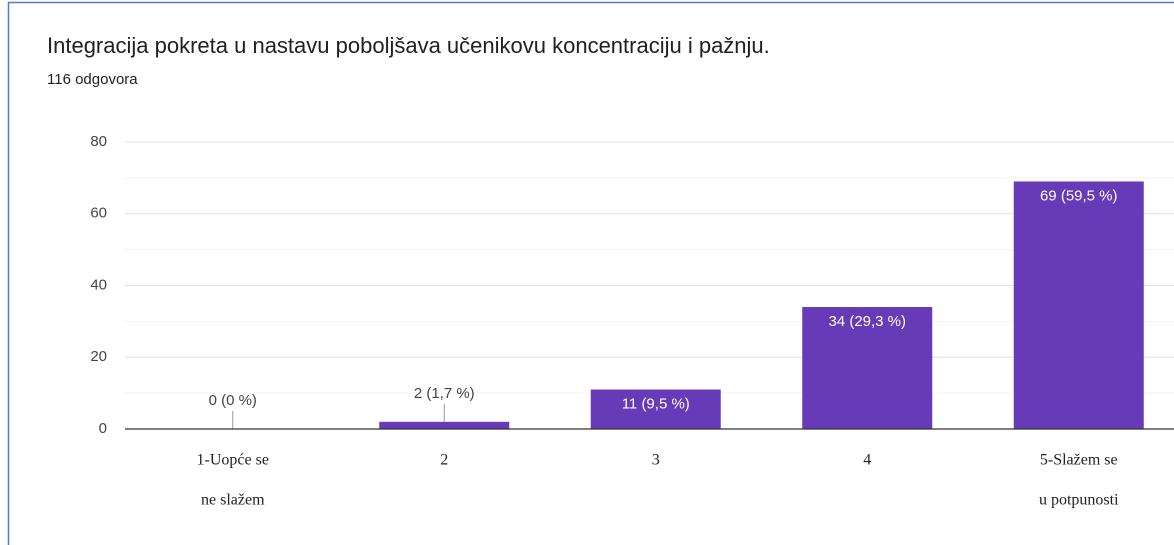  I want to click on x-tick-label: 5-Slažem se, so click(1079, 460).